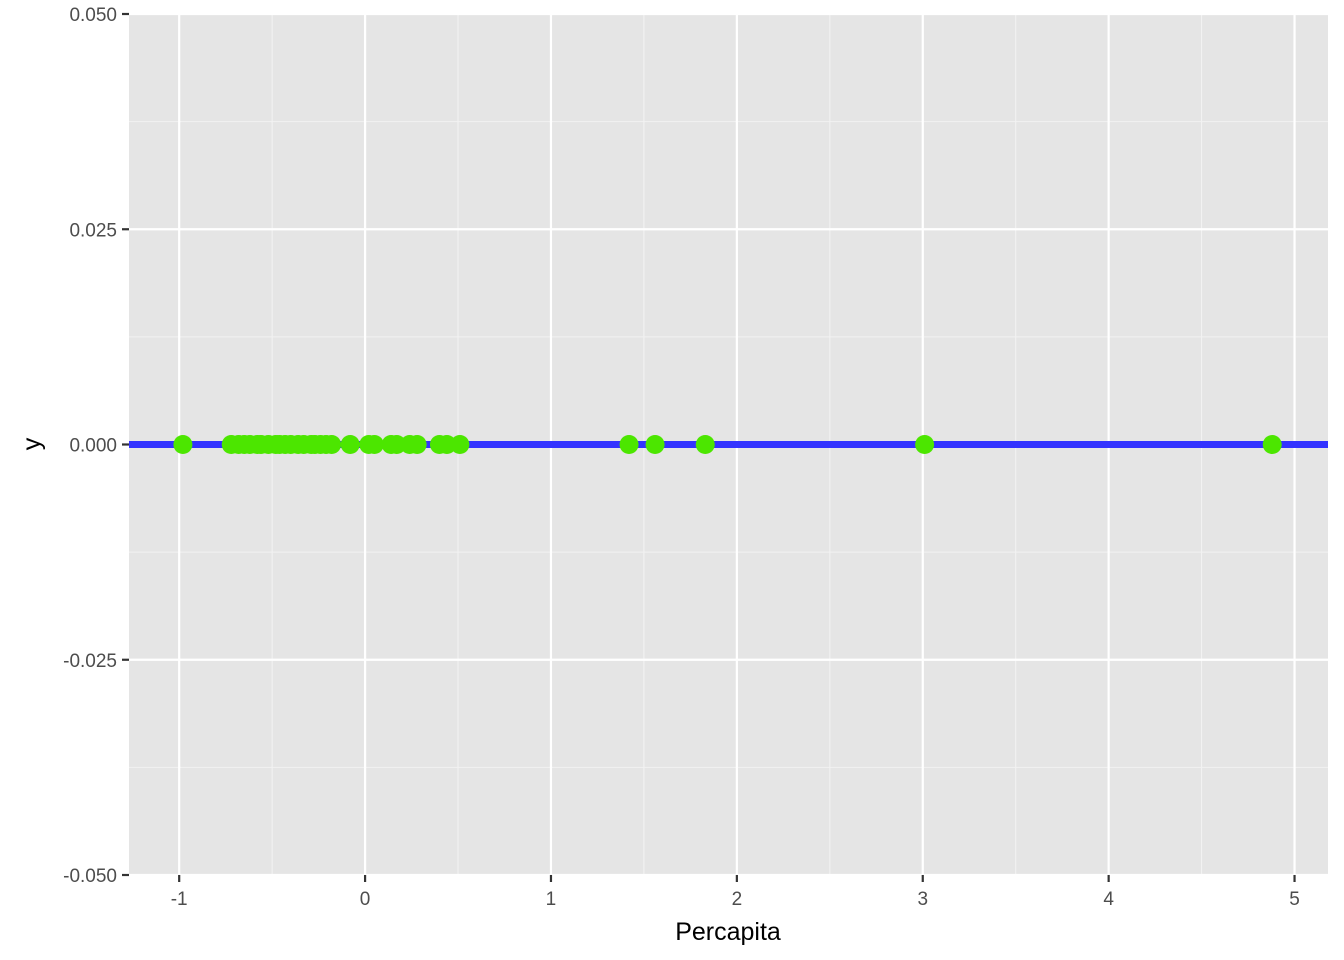  What do you see at coordinates (365, 899) in the screenshot?
I see `x-tick-label: 0` at bounding box center [365, 899].